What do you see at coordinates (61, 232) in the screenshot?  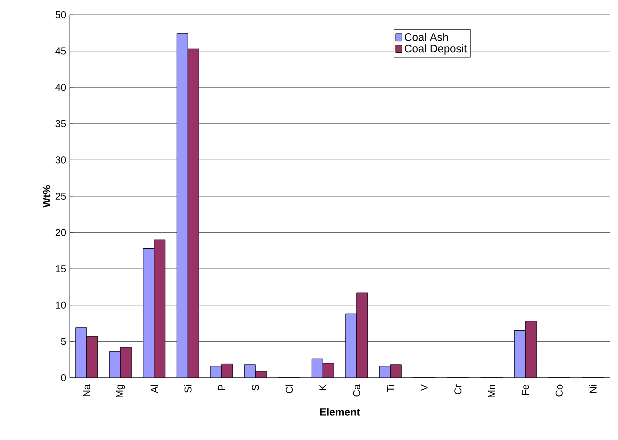 I see `y-tick-label: 20` at bounding box center [61, 232].